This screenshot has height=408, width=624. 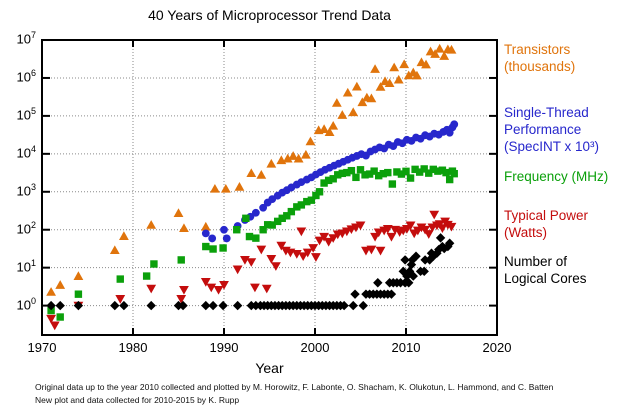 What do you see at coordinates (42, 347) in the screenshot?
I see `x-tick-label: 1970` at bounding box center [42, 347].